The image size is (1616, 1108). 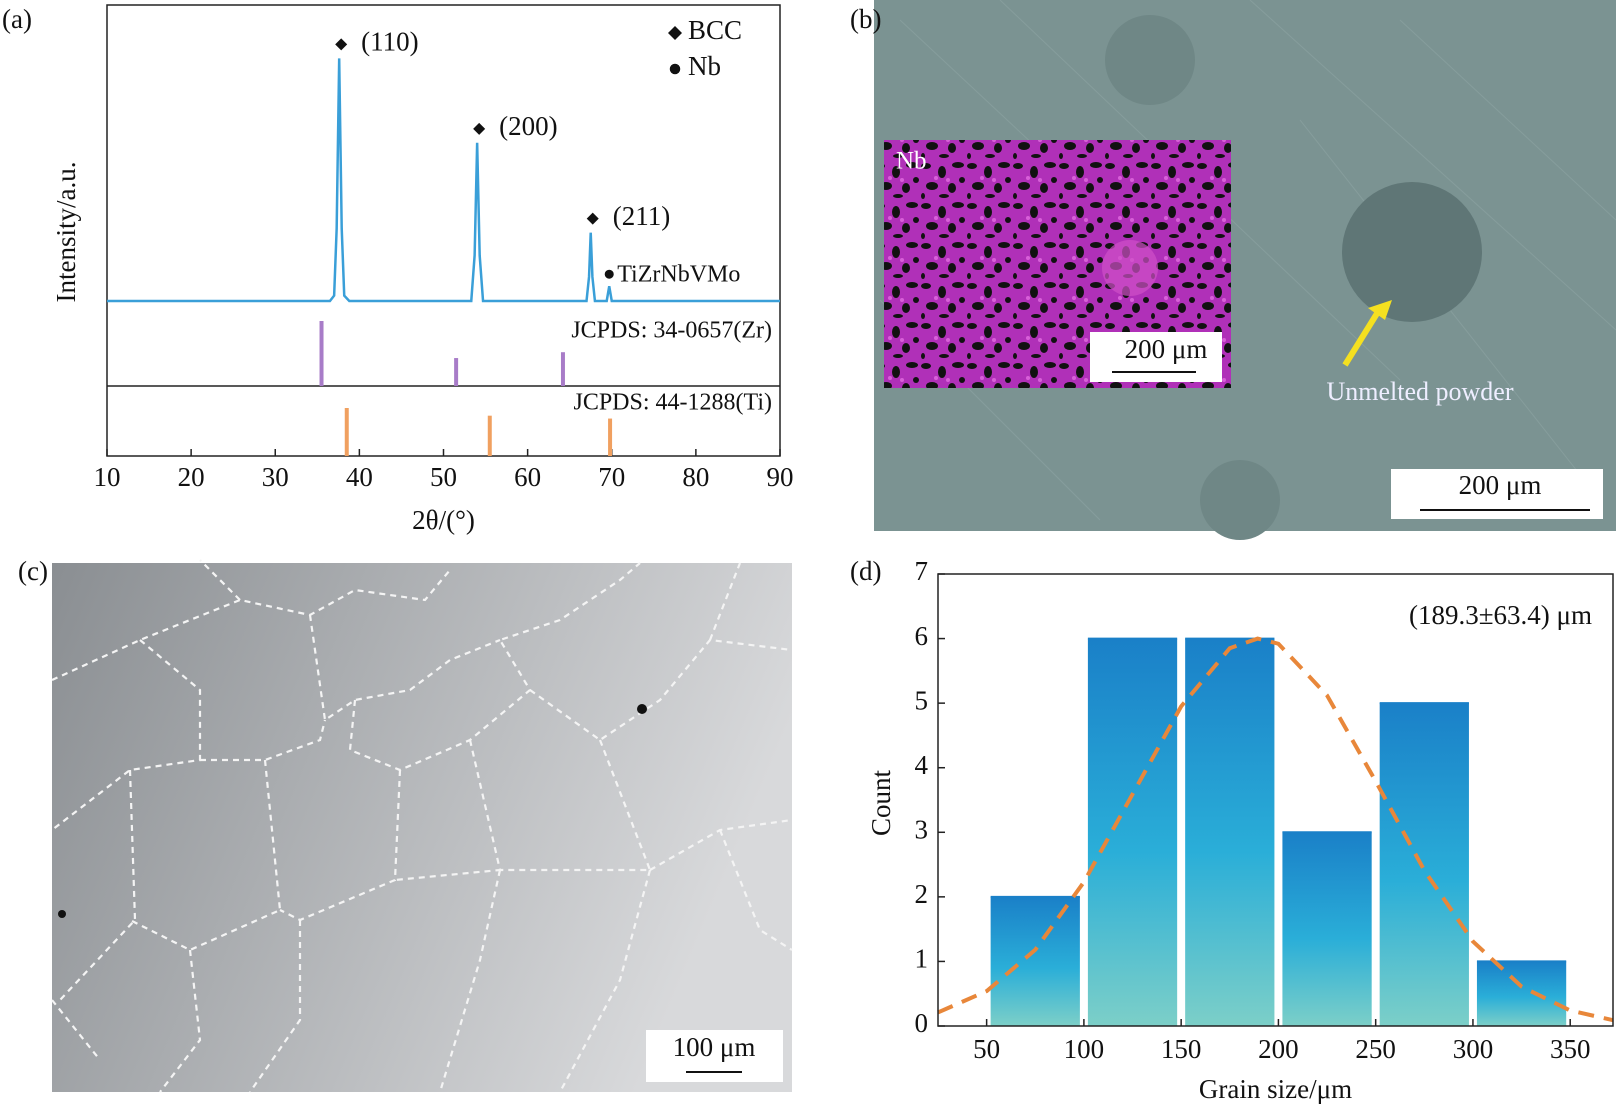 I want to click on x-tick-label: 40, so click(x=359, y=477).